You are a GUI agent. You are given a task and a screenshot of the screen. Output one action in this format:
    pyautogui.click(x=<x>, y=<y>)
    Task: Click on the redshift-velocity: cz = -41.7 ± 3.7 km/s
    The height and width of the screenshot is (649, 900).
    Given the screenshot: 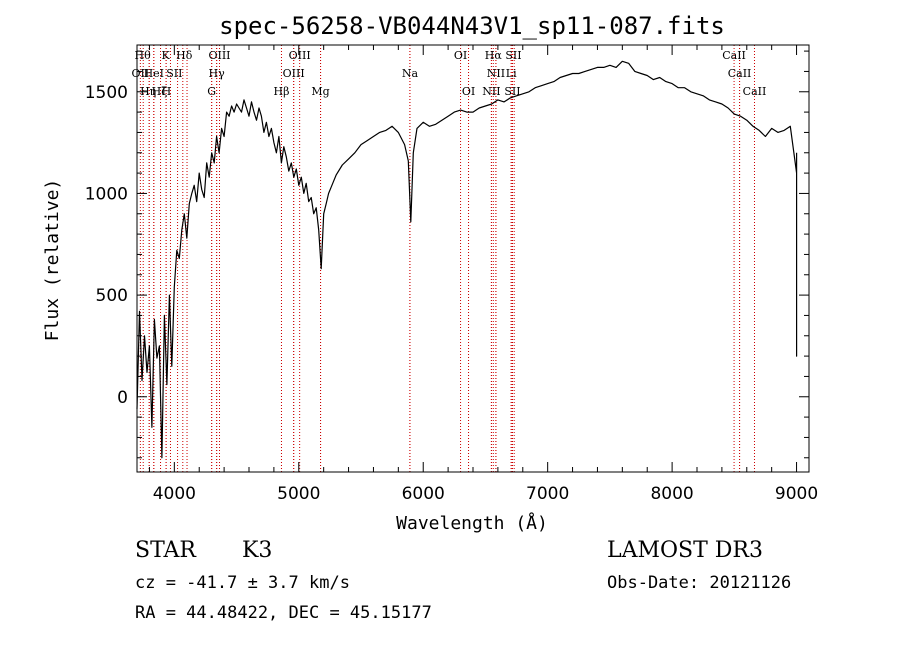 What is the action you would take?
    pyautogui.click(x=242, y=583)
    